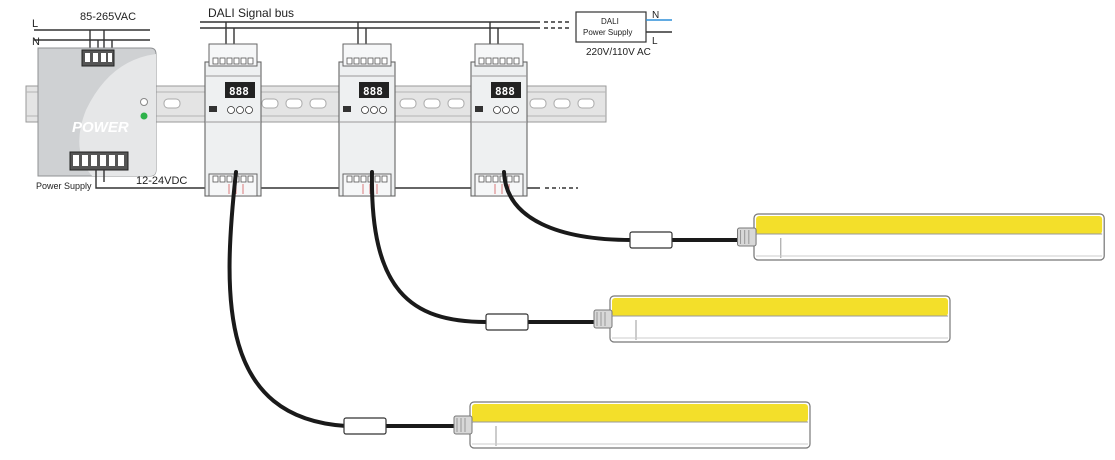  What do you see at coordinates (64, 186) in the screenshot?
I see `psu-caption: Power Supply` at bounding box center [64, 186].